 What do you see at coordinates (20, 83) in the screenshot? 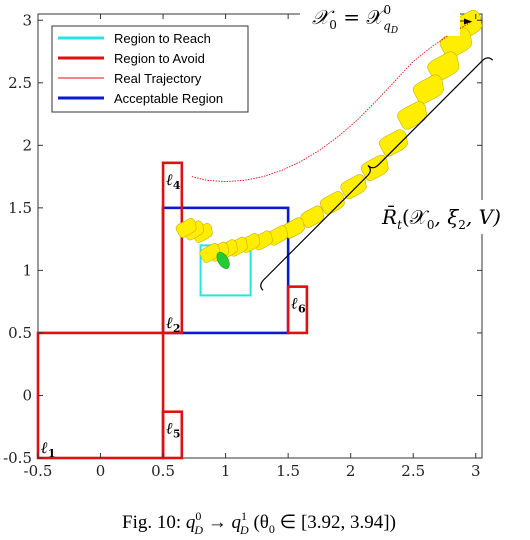
I see `y-tick-label: 2.5` at bounding box center [20, 83].